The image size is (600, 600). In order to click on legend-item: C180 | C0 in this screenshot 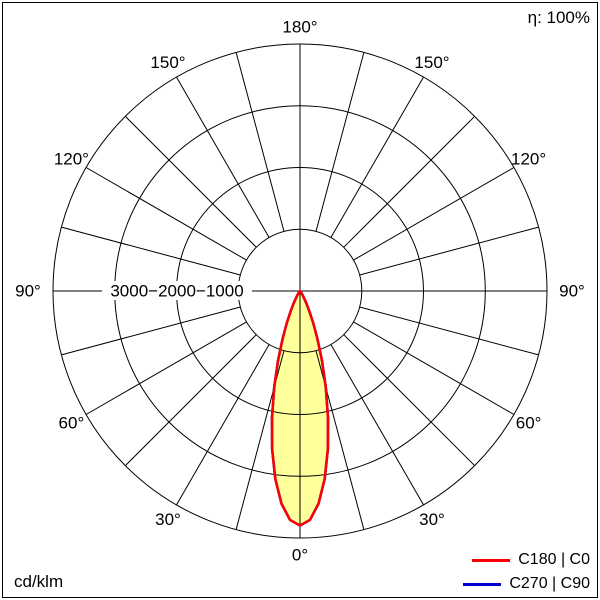, I will do `click(526, 560)`.